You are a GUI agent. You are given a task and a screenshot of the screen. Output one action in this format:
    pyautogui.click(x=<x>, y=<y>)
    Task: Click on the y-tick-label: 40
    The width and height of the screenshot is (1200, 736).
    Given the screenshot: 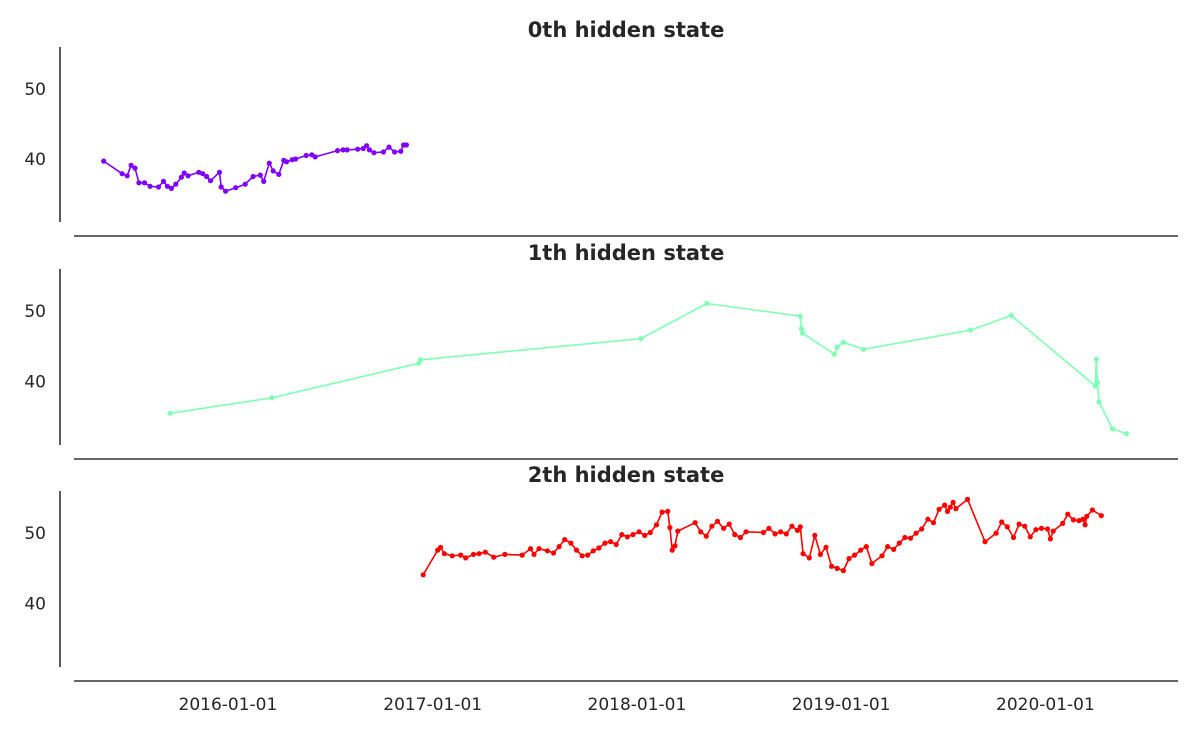 What is the action you would take?
    pyautogui.click(x=35, y=383)
    